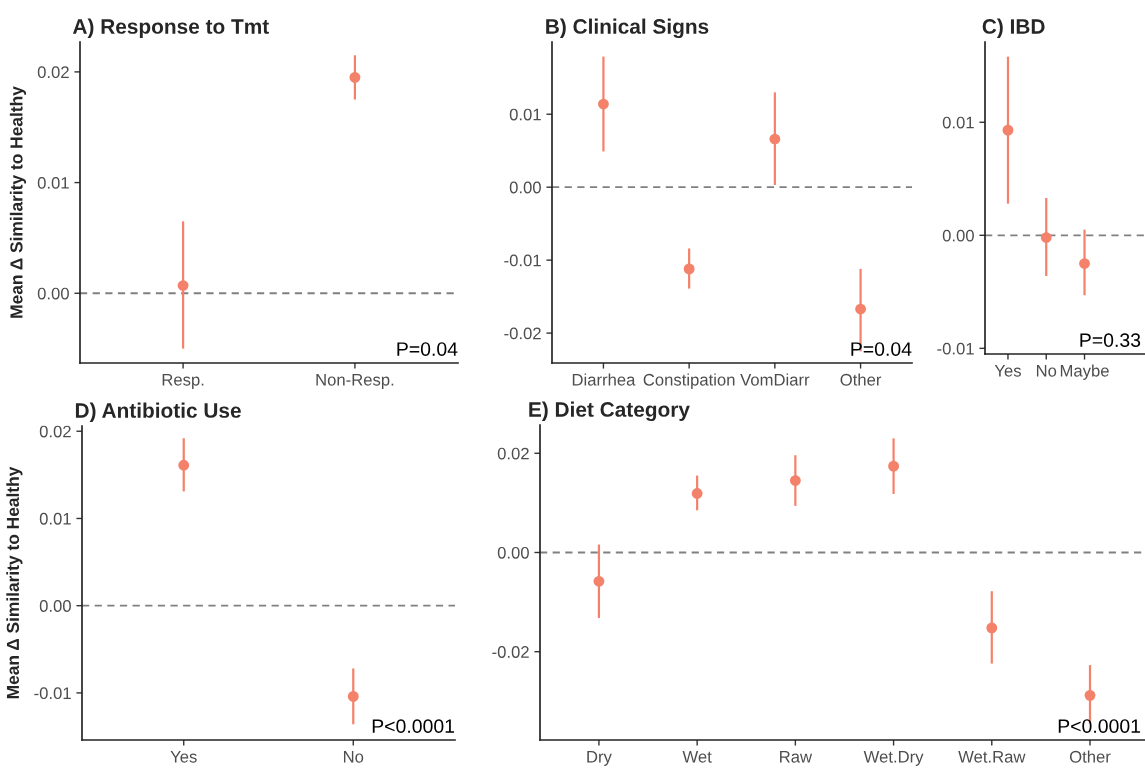  What do you see at coordinates (1013, 28) in the screenshot?
I see `chart-title: C) IBD` at bounding box center [1013, 28].